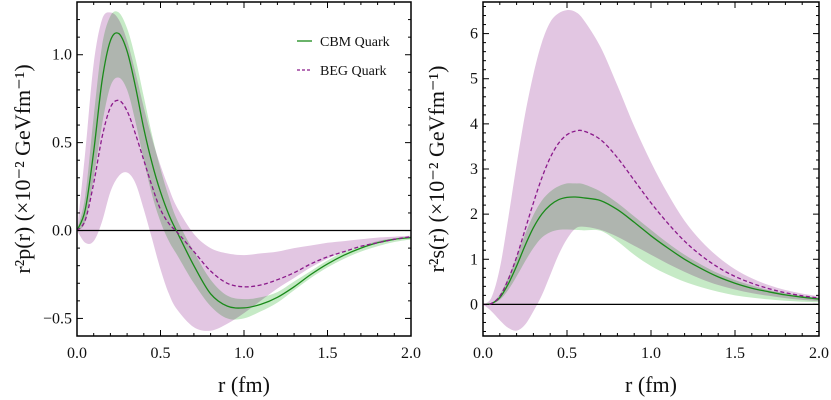 This screenshot has height=400, width=831. Describe the element at coordinates (62, 143) in the screenshot. I see `y-tick-label: 0.5` at that location.